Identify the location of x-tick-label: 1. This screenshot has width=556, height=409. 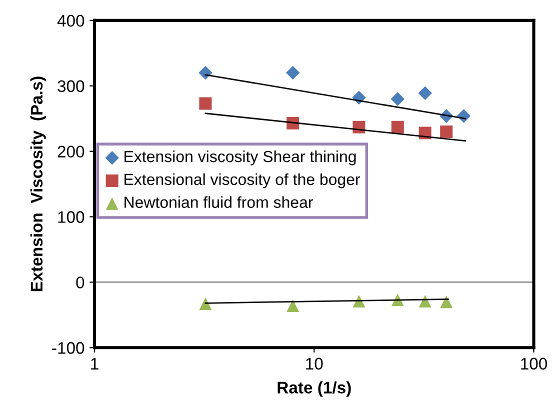
(94, 364).